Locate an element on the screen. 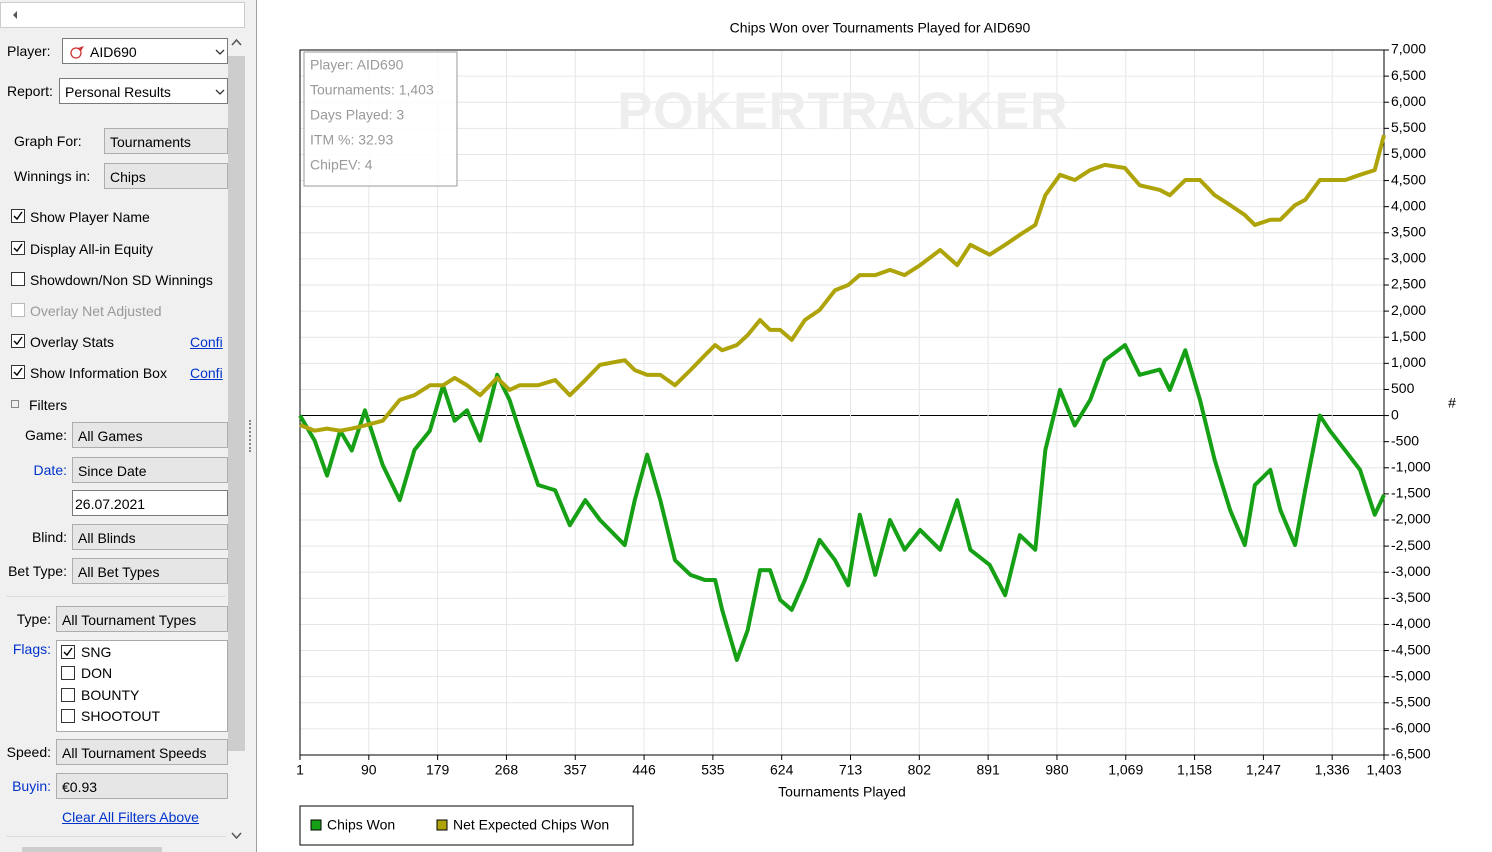  x-tick-label: 357 is located at coordinates (576, 770).